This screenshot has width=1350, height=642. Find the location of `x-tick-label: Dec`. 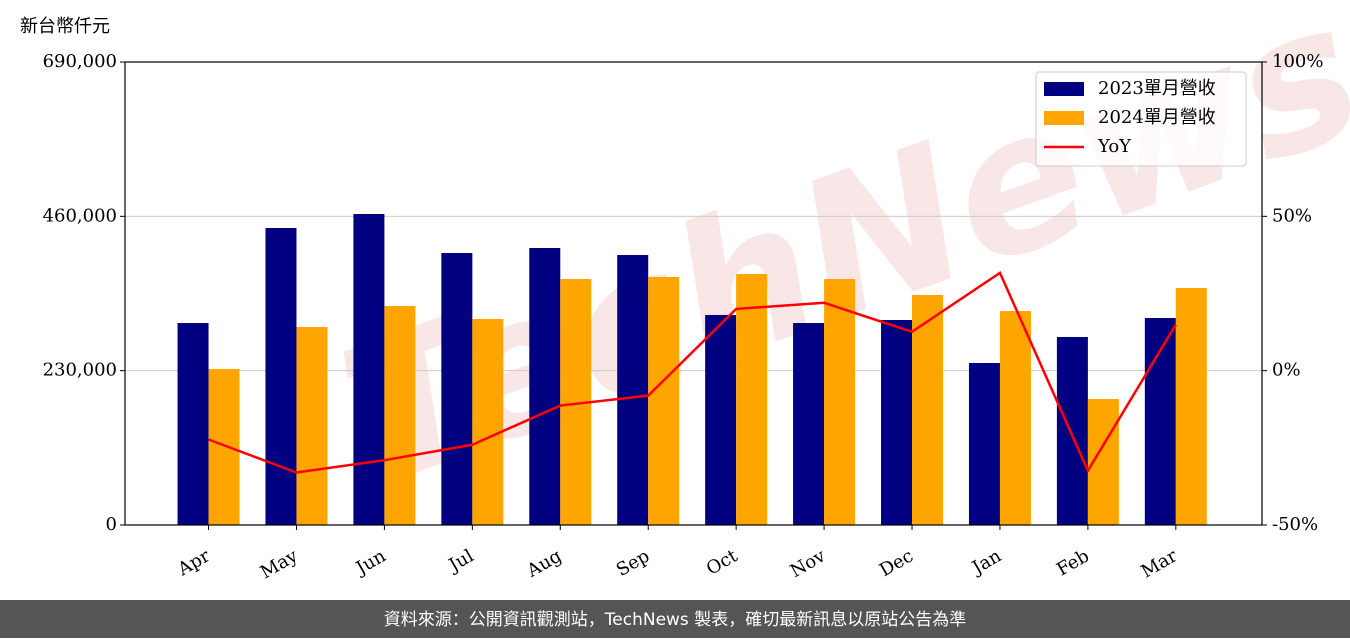

x-tick-label: Dec is located at coordinates (896, 563).